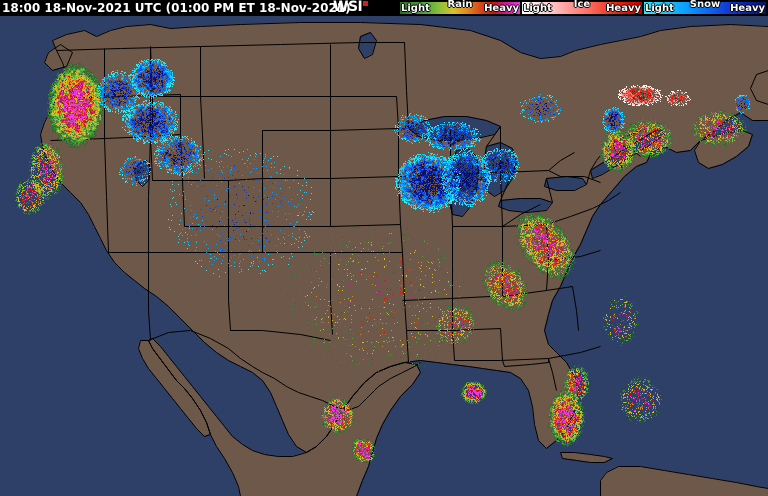 Image resolution: width=768 pixels, height=496 pixels. What do you see at coordinates (501, 8) in the screenshot?
I see `legend-high-rain: Heavy` at bounding box center [501, 8].